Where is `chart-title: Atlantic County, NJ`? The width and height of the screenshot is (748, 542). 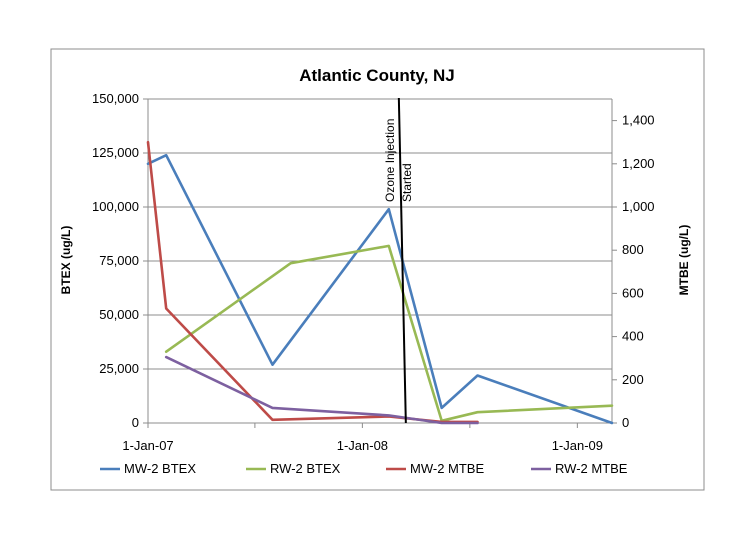
chart-title: Atlantic County, NJ is located at coordinates (377, 75).